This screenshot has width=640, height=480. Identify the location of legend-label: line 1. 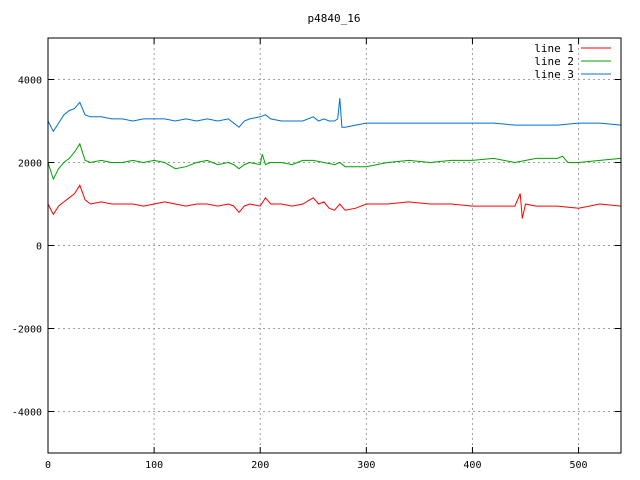
(554, 48).